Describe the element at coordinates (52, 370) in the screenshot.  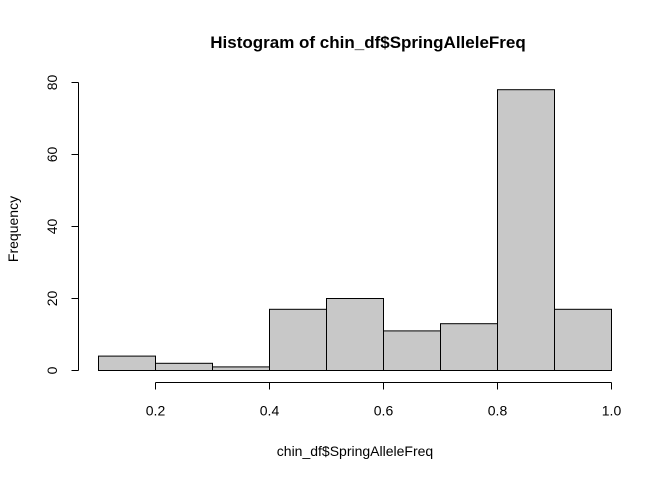
I see `y-tick-label: 0` at that location.